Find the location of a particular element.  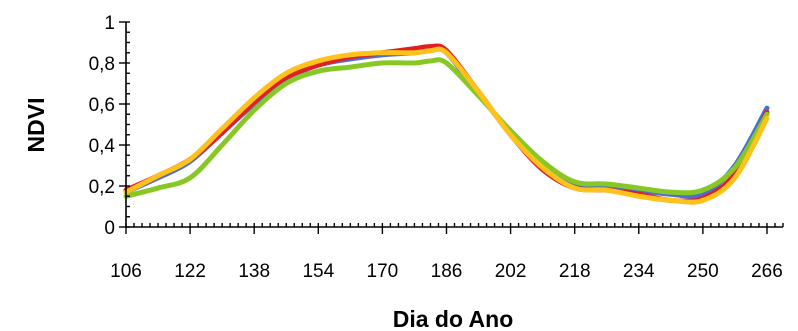

x-tick-label: 250 is located at coordinates (703, 271).